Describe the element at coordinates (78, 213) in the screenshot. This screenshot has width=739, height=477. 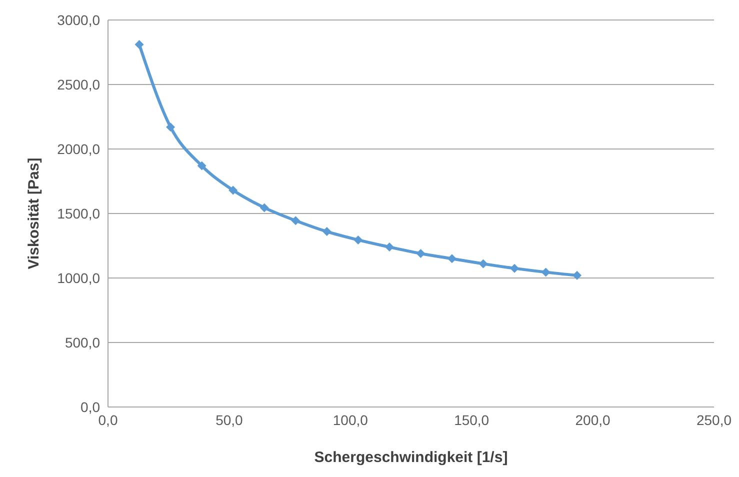
I see `y-tick-label: 1500,0` at that location.